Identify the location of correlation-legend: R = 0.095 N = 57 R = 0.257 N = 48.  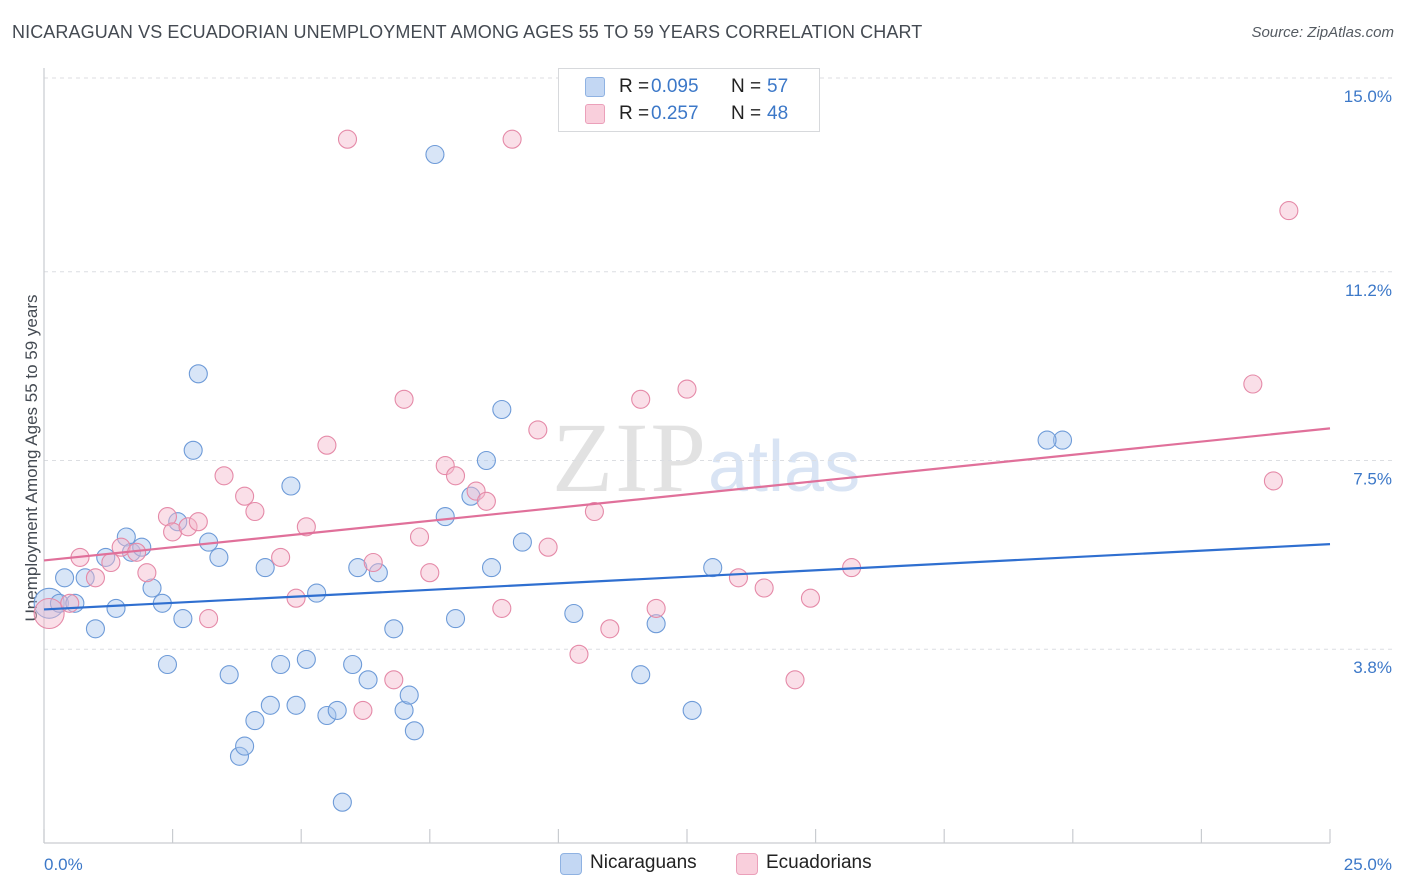
(689, 100).